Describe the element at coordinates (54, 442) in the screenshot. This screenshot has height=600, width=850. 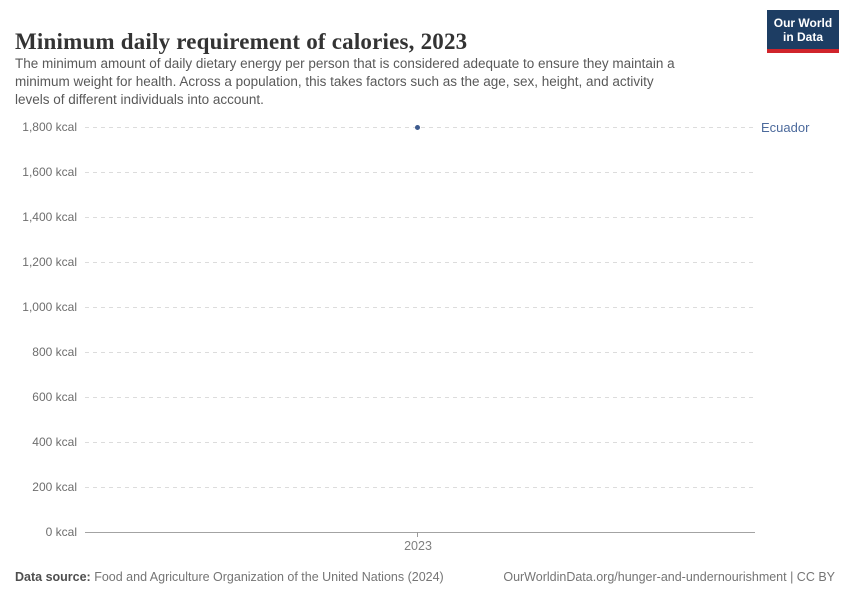
I see `y-axis-tick-label: 400 kcal` at that location.